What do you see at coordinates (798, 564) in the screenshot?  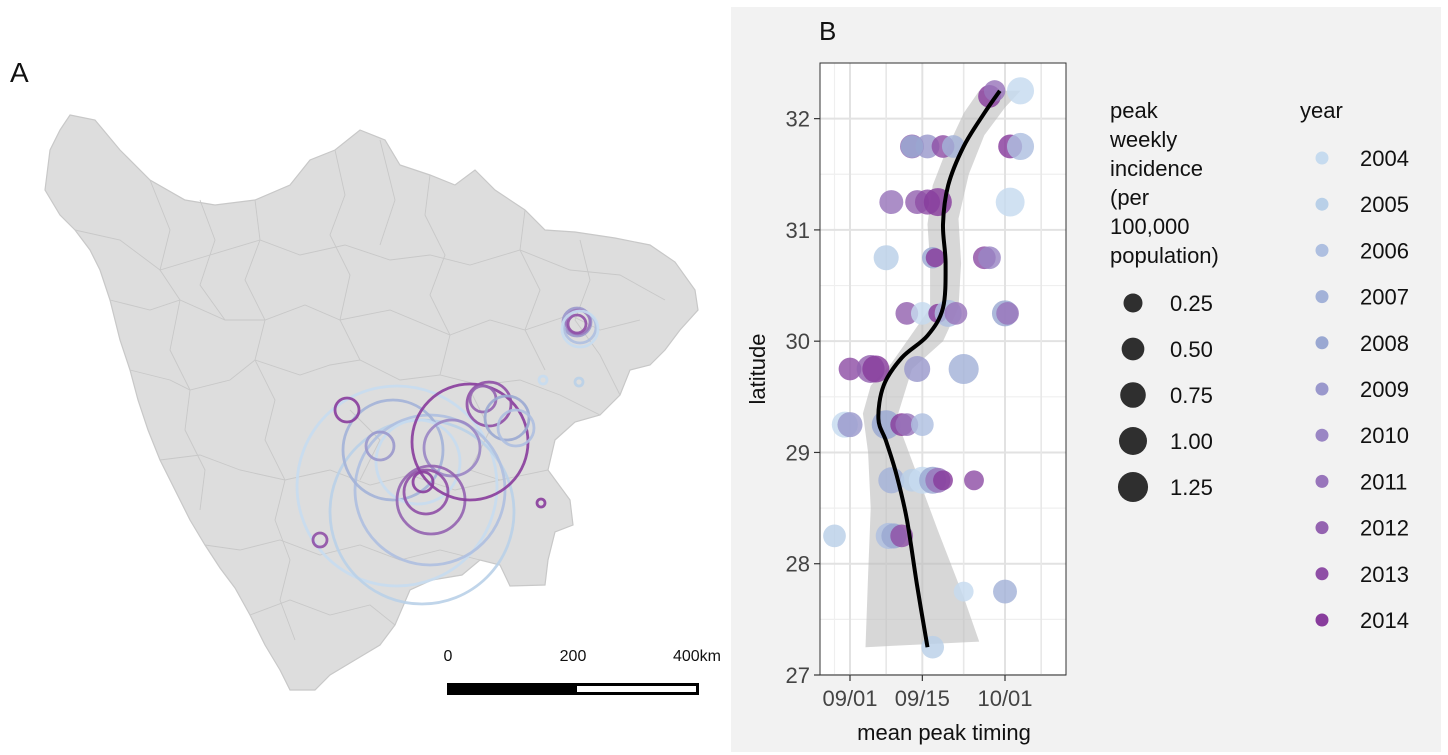 I see `y-tick-label: 28` at bounding box center [798, 564].